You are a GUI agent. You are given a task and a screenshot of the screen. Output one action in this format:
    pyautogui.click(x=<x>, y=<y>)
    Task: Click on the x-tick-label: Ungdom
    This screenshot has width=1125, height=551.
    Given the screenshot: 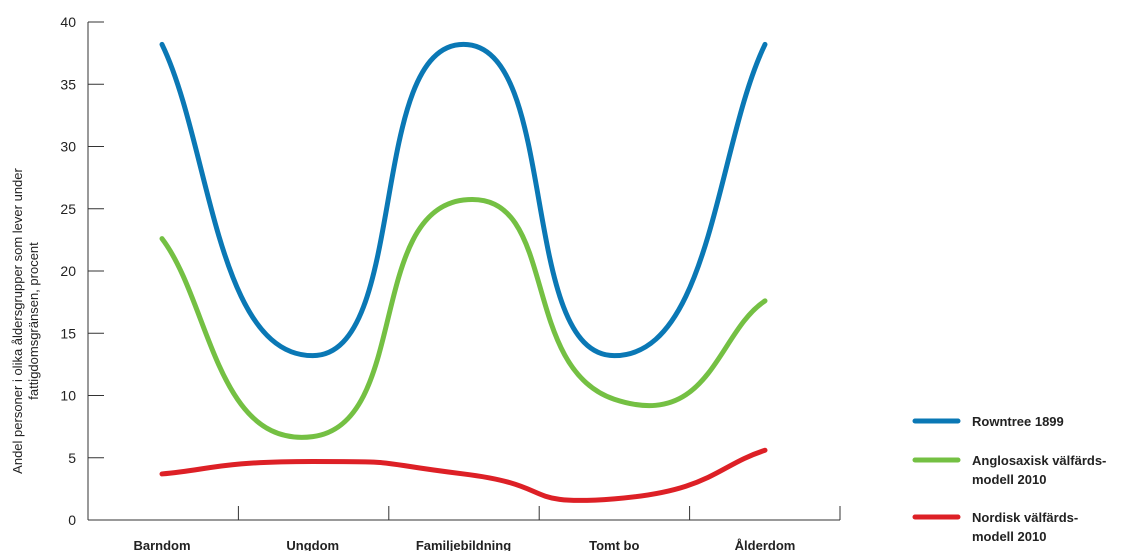 What is the action you would take?
    pyautogui.click(x=312, y=544)
    